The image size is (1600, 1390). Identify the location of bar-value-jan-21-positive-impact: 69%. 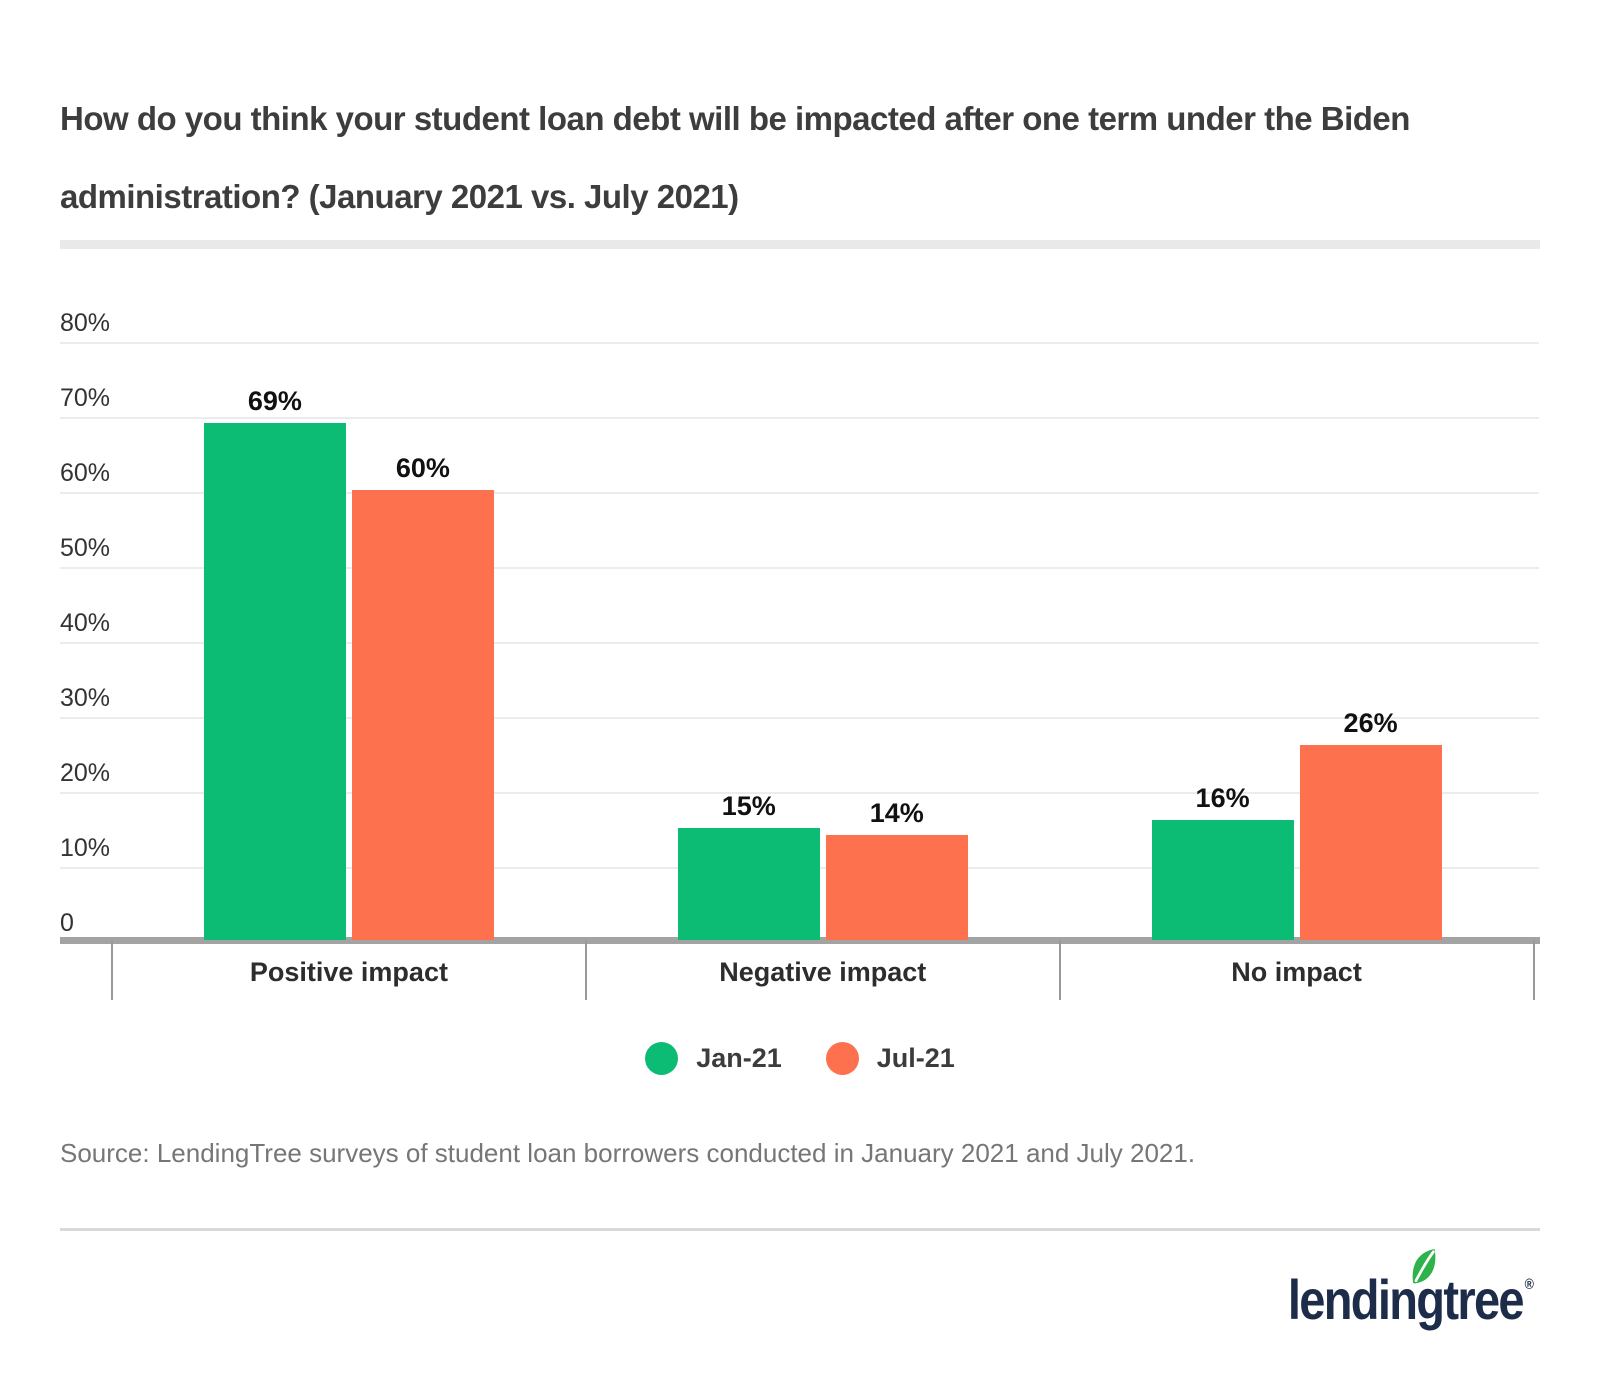
(274, 400).